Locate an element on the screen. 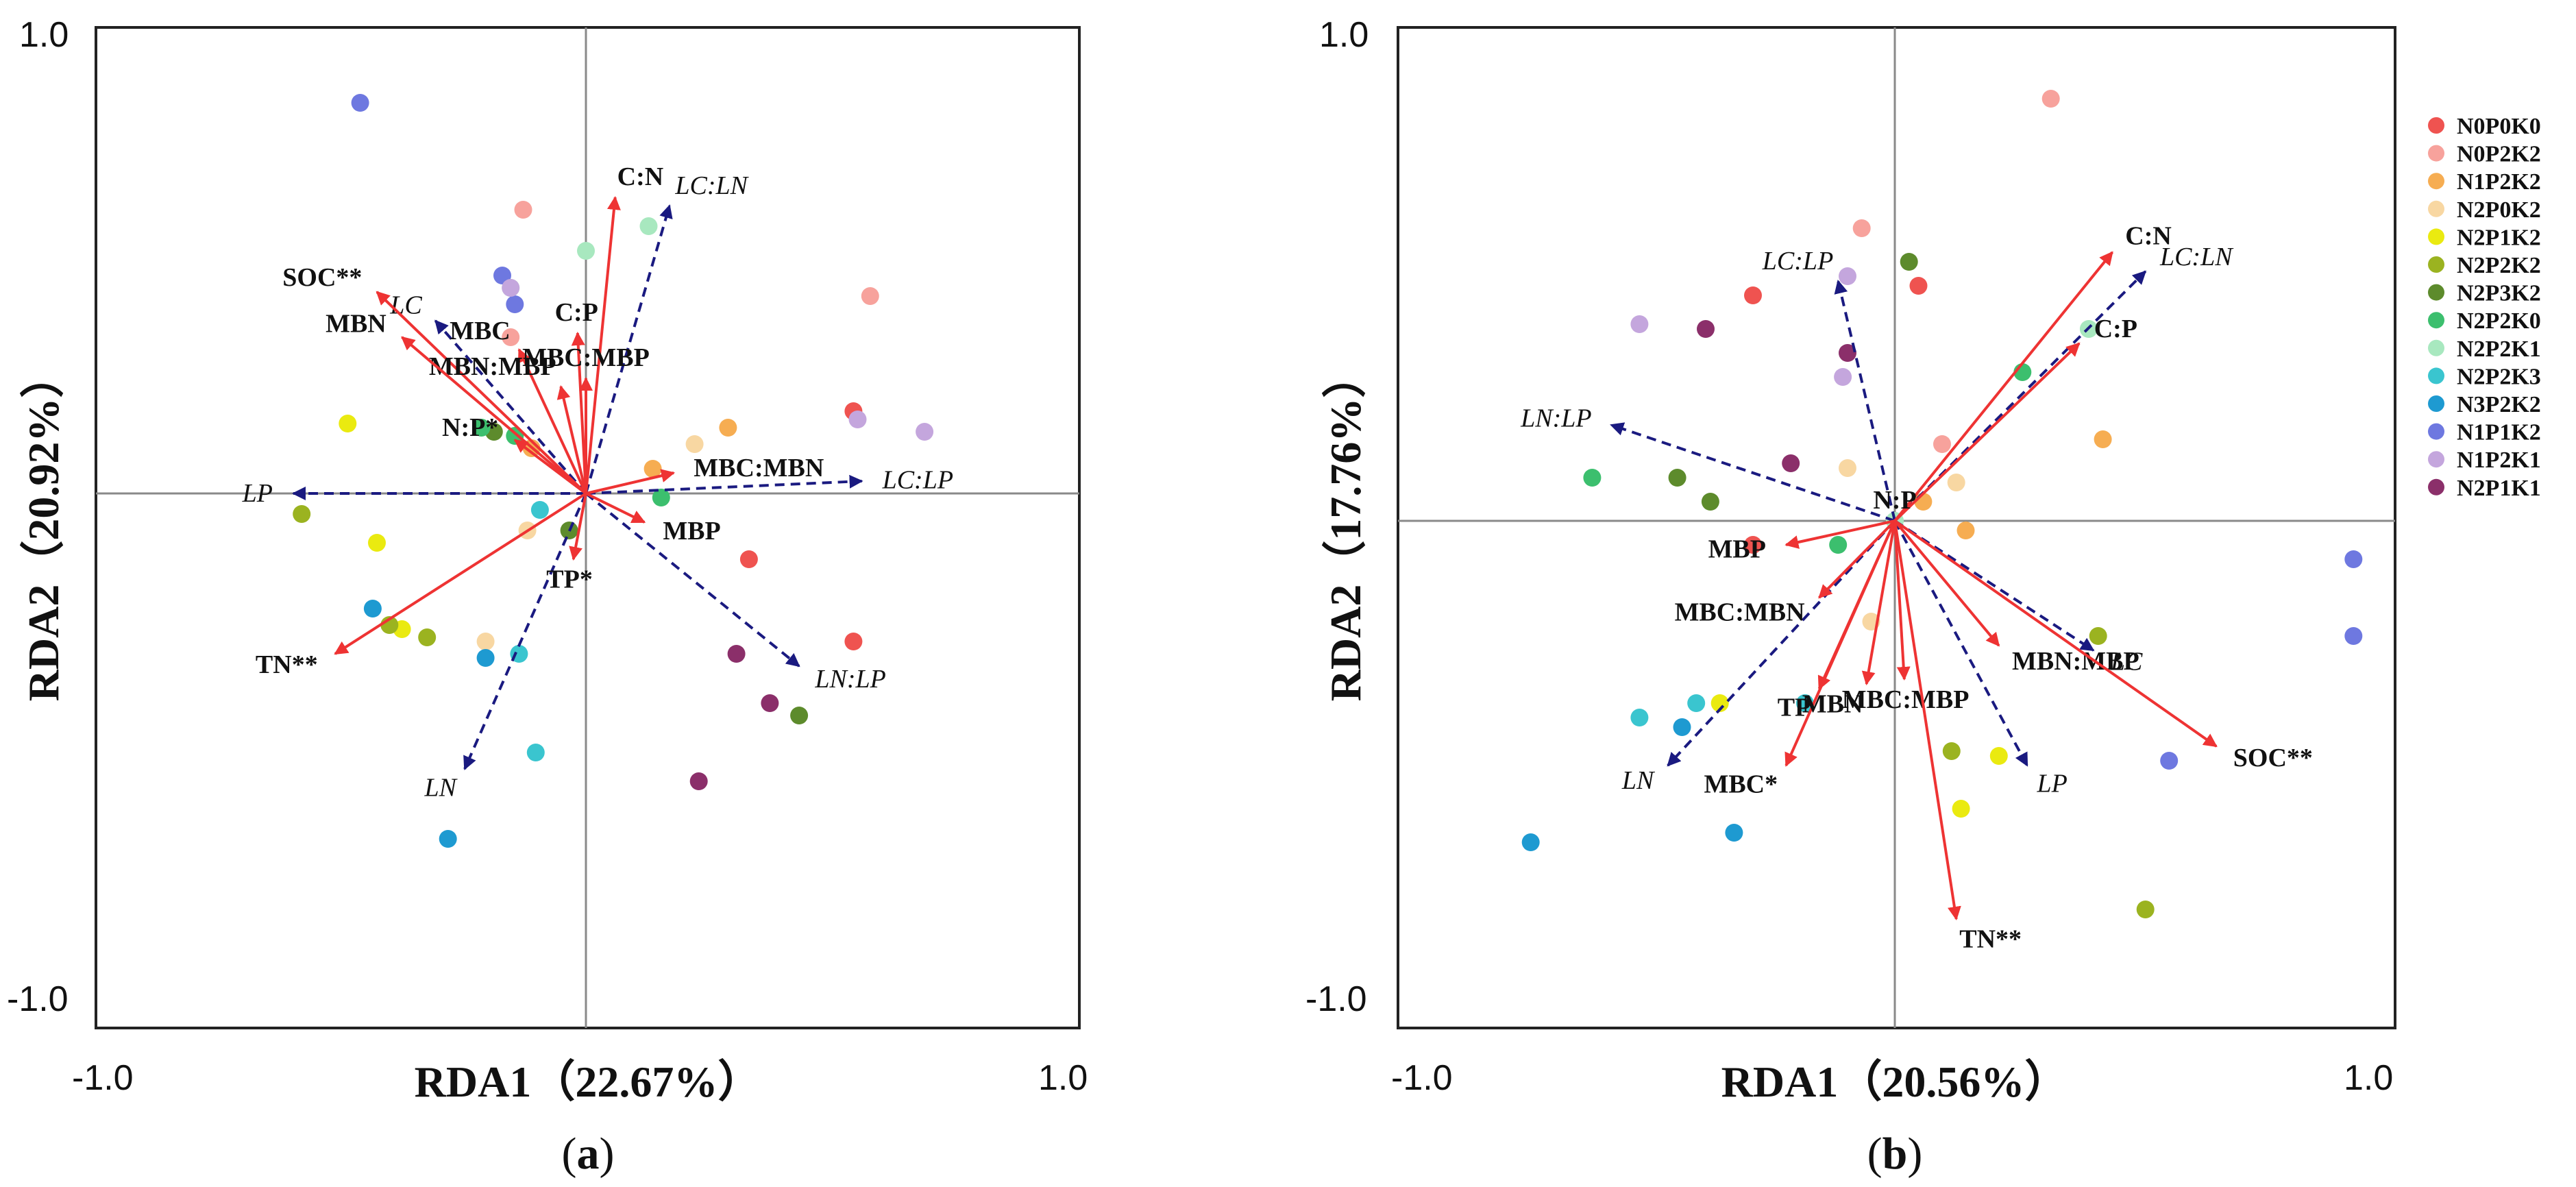 The height and width of the screenshot is (1187, 2576). panel-a-species-label-ln: LN is located at coordinates (441, 788).